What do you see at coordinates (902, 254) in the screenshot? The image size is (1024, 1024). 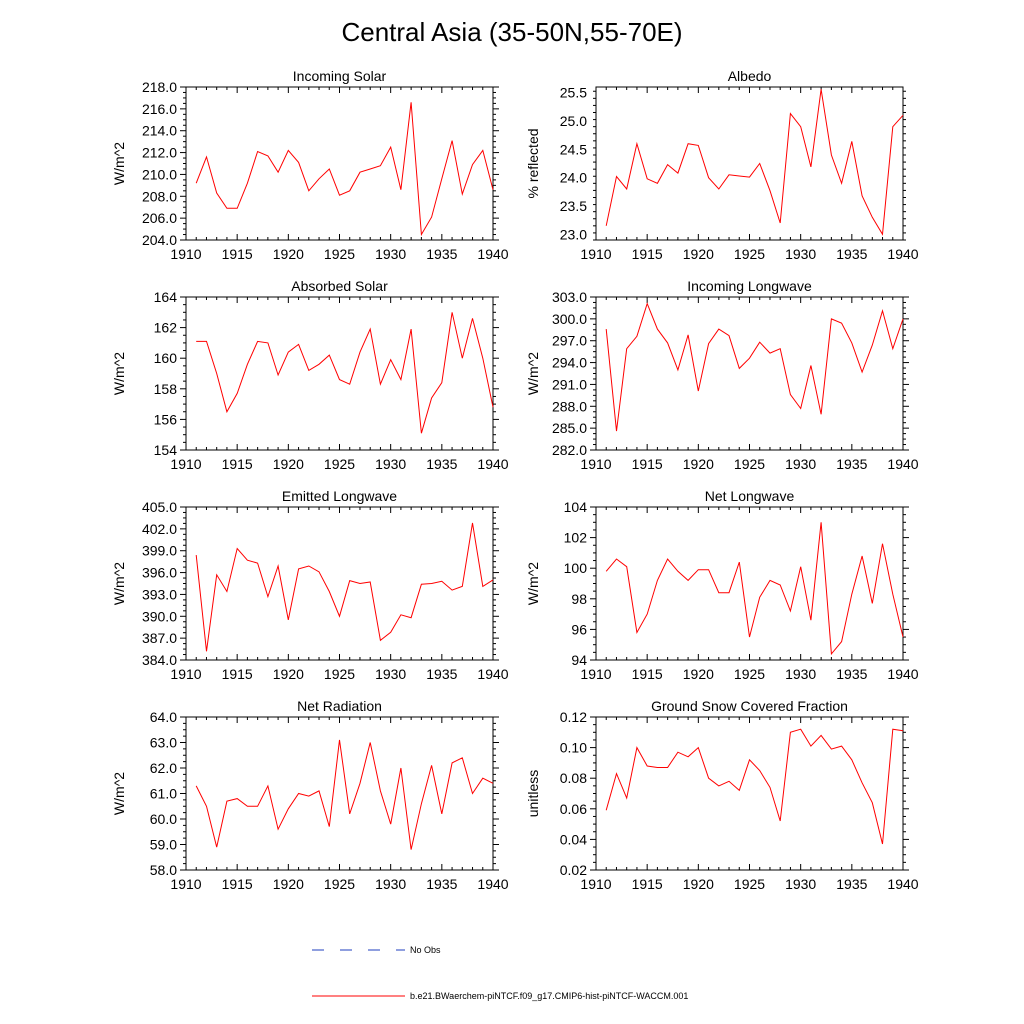 I see `albedo-xtick-label: 1940` at bounding box center [902, 254].